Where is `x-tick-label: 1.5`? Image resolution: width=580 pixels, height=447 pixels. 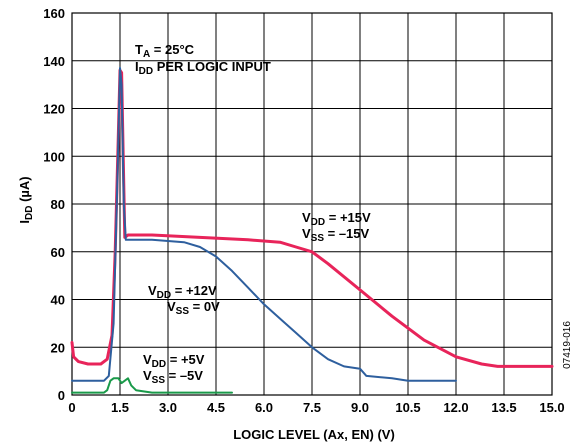
x-tick-label: 1.5 is located at coordinates (120, 407).